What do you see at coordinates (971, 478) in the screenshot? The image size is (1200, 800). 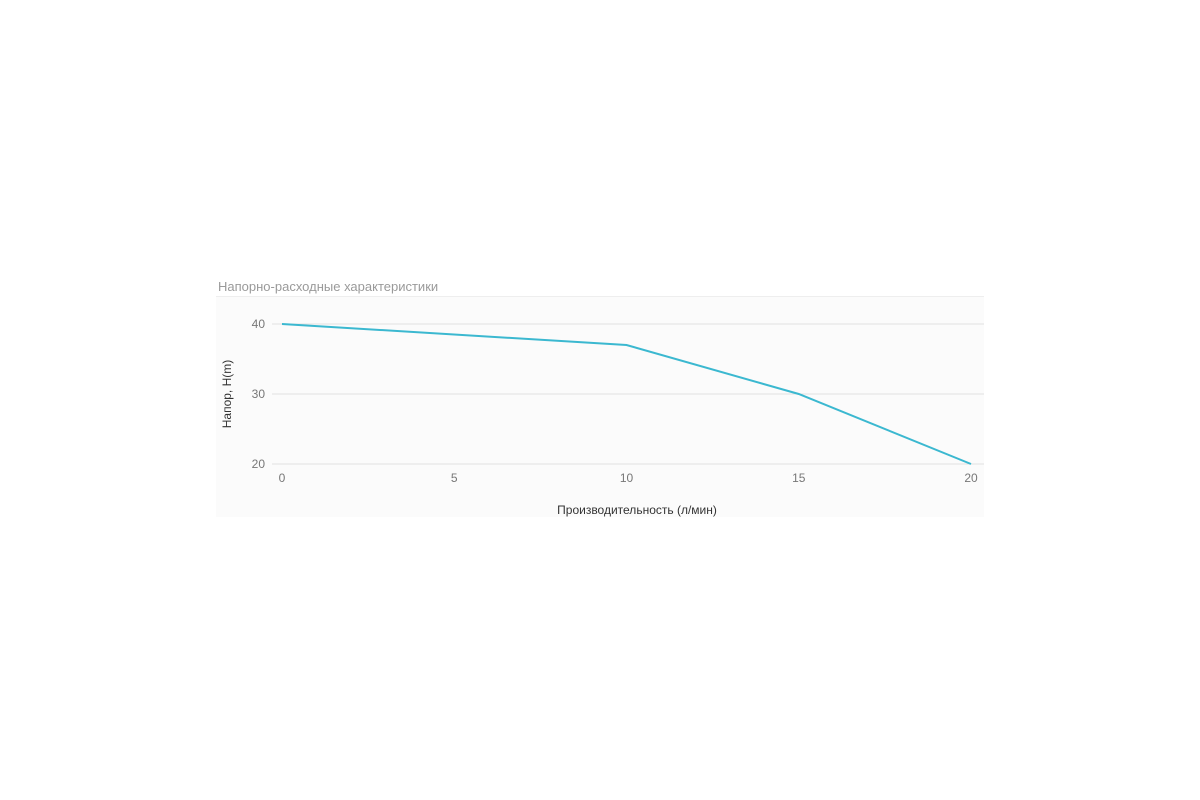 I see `x-tick-label: 20` at bounding box center [971, 478].